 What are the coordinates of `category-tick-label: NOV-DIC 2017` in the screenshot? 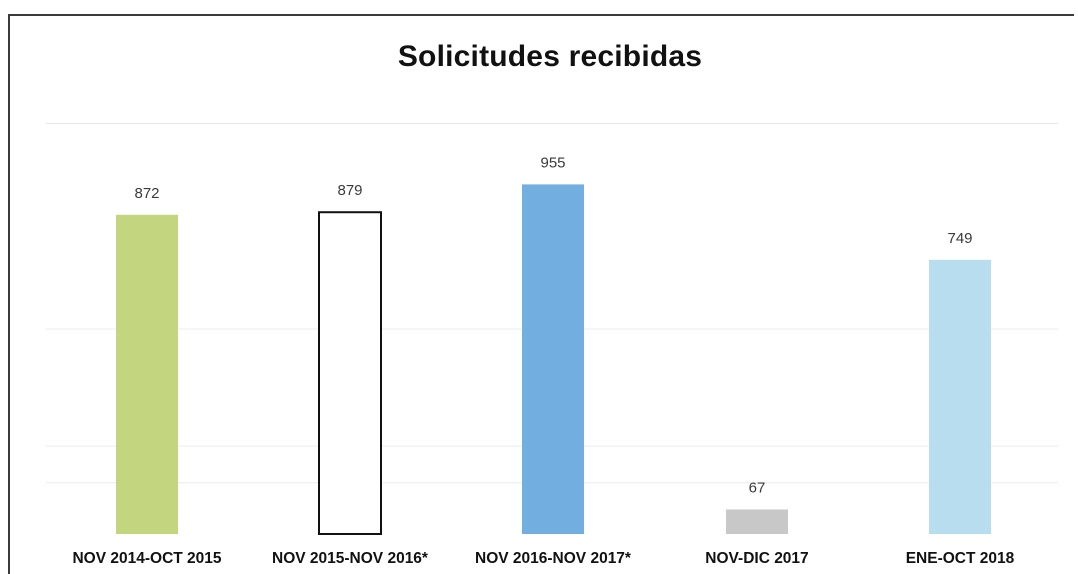 It's located at (756, 558).